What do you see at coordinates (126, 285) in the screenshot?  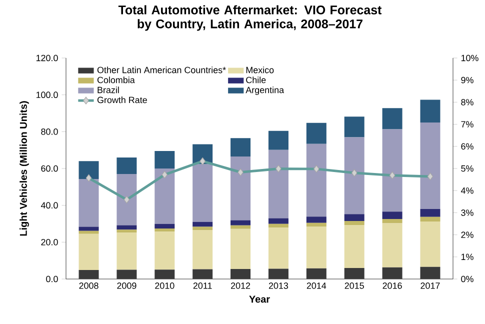 I see `x-tick-label: 2009` at bounding box center [126, 285].